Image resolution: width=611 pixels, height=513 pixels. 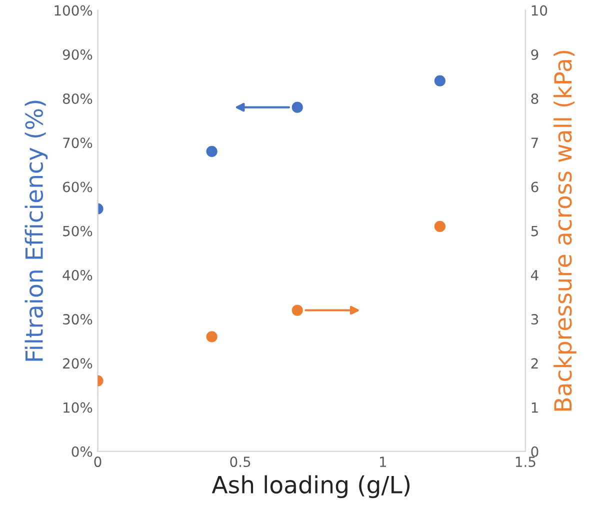 What do you see at coordinates (82, 451) in the screenshot?
I see `y-tick-label: 0%` at bounding box center [82, 451].